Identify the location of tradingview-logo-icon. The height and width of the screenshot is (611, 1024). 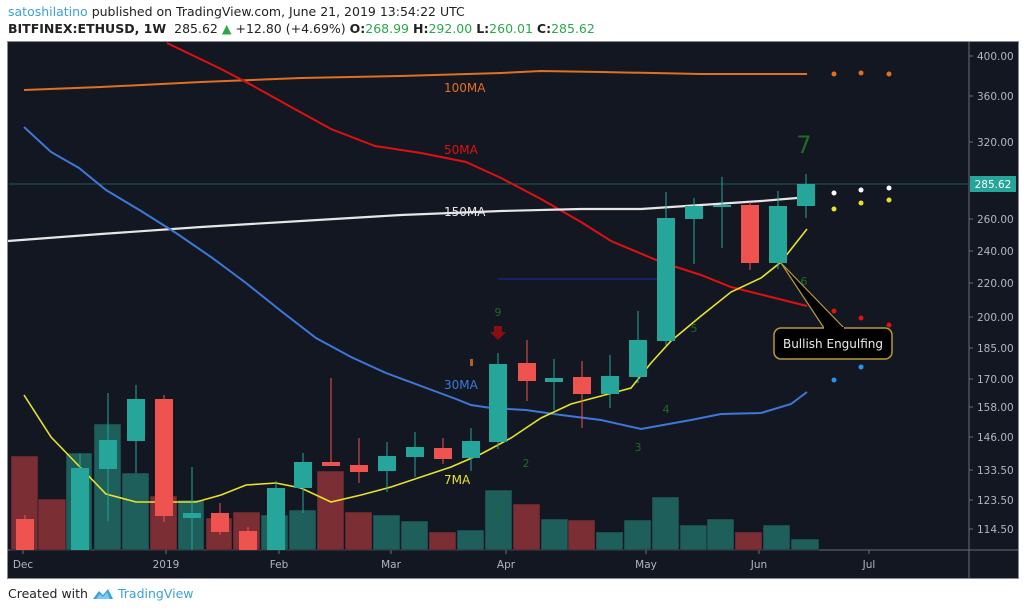
(102, 593).